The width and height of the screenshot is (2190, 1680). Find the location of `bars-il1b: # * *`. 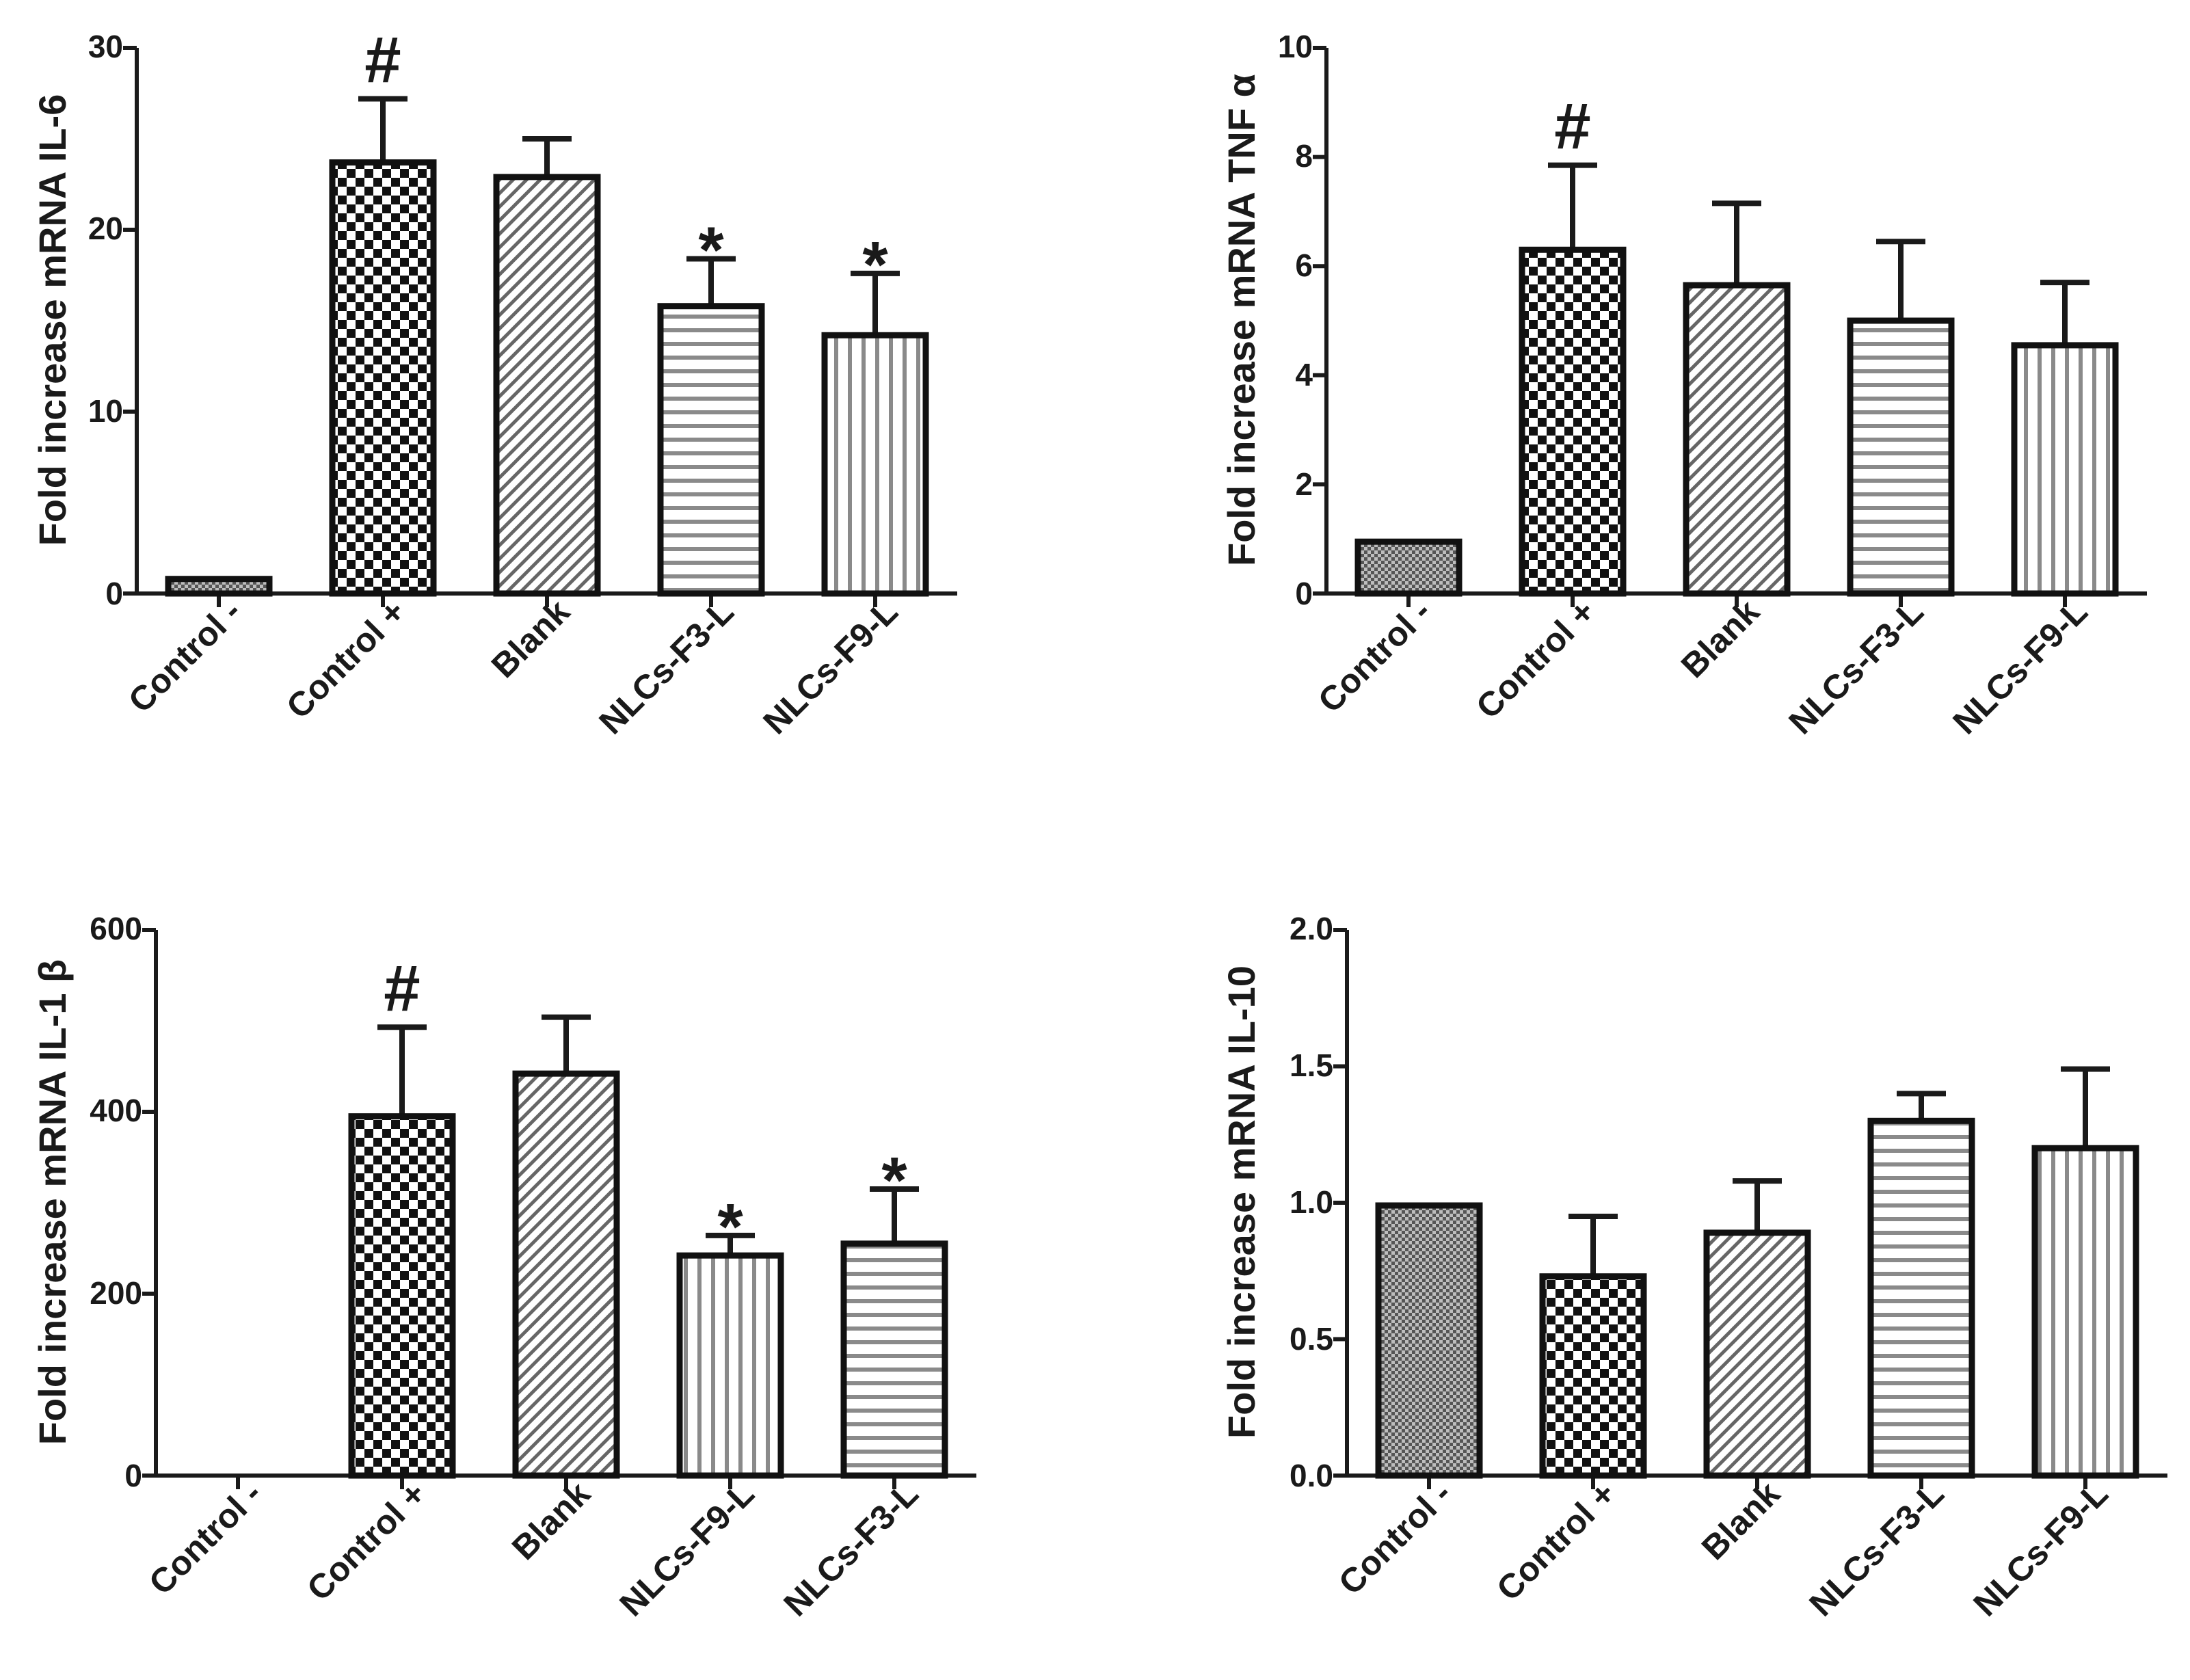

bars-il1b: # * * is located at coordinates (559, 1208).